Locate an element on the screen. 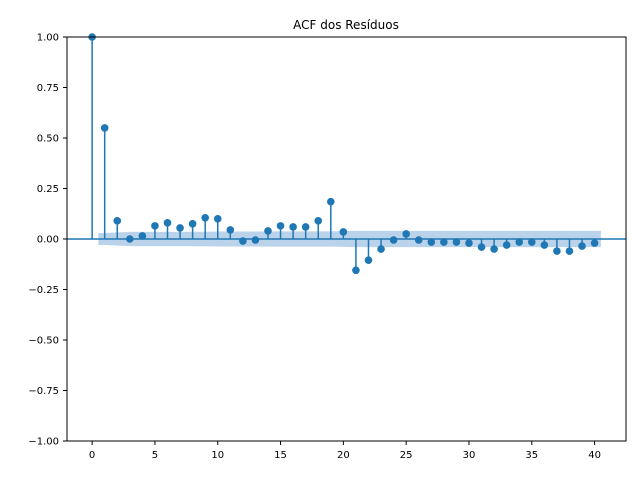 This screenshot has width=640, height=480. x-tick-label: 15 is located at coordinates (280, 455).